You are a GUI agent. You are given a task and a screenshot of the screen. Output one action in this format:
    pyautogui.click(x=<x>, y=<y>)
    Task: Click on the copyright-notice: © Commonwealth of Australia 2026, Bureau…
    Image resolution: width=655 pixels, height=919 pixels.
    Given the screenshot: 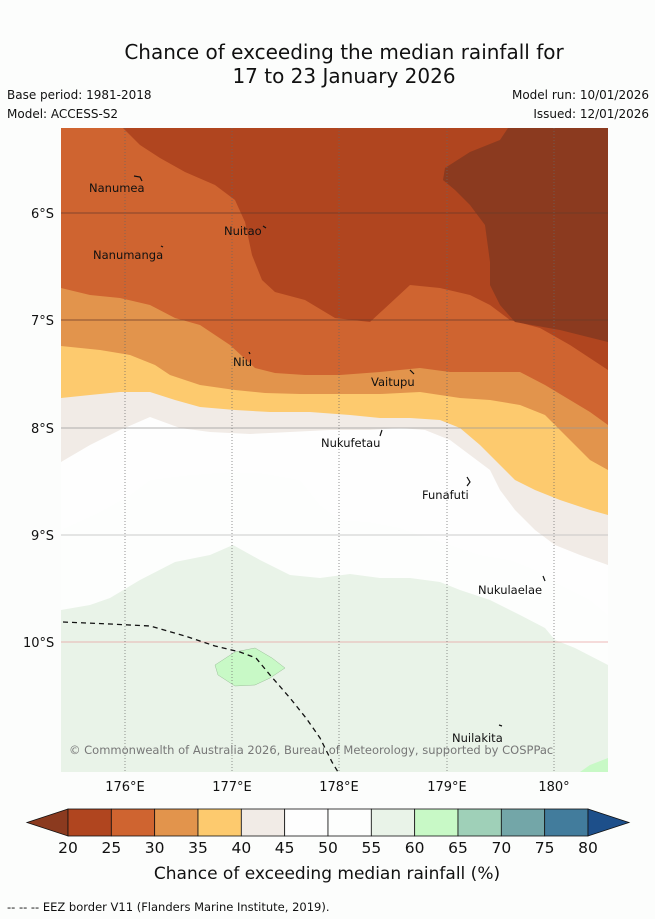 What is the action you would take?
    pyautogui.click(x=311, y=750)
    